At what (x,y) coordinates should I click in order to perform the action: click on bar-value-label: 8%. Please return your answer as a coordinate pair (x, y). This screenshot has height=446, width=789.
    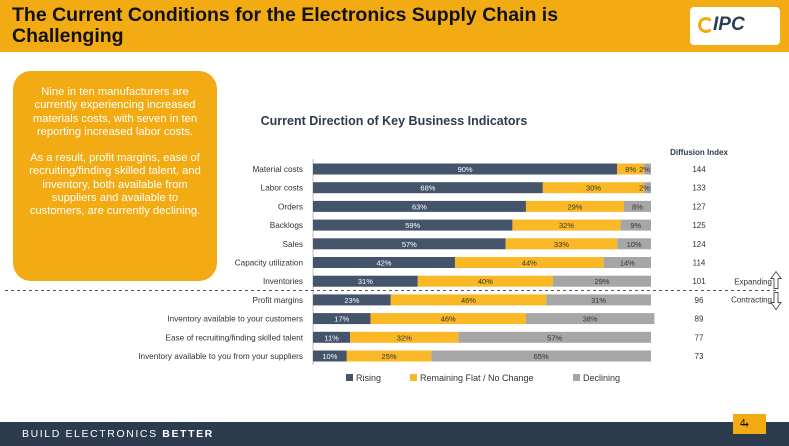
    Looking at the image, I should click on (637, 206).